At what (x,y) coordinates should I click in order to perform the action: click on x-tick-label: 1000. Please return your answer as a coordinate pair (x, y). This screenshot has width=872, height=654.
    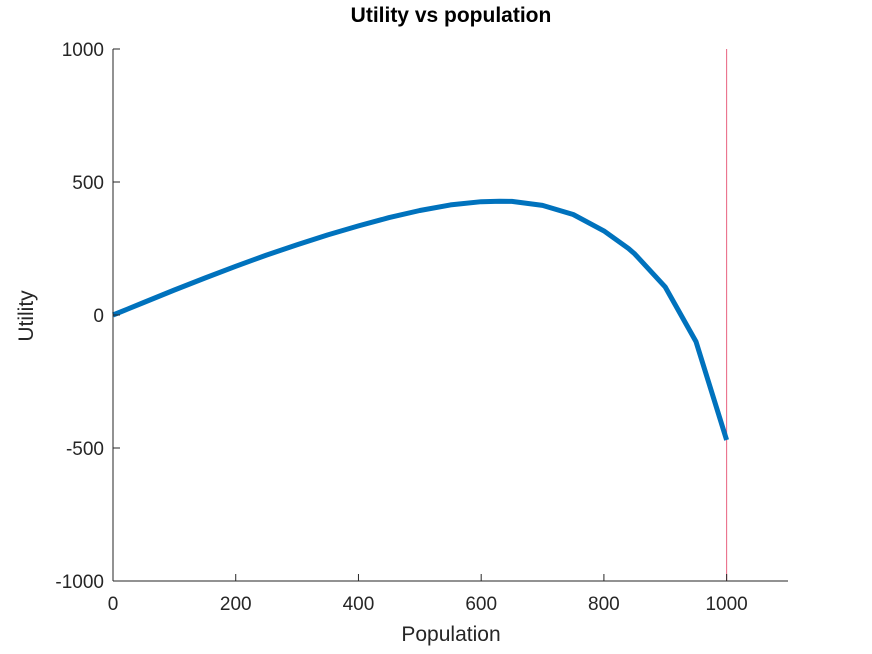
    Looking at the image, I should click on (726, 604).